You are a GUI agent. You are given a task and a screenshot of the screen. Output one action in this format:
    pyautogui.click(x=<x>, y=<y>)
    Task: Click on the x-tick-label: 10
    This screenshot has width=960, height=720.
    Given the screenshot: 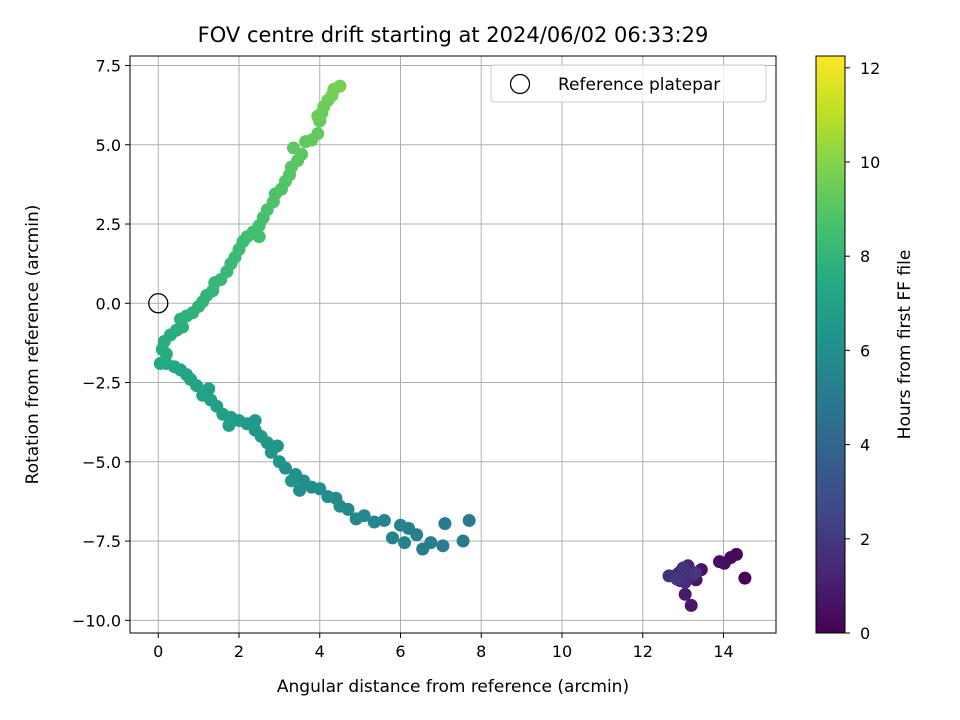 What is the action you would take?
    pyautogui.click(x=562, y=651)
    